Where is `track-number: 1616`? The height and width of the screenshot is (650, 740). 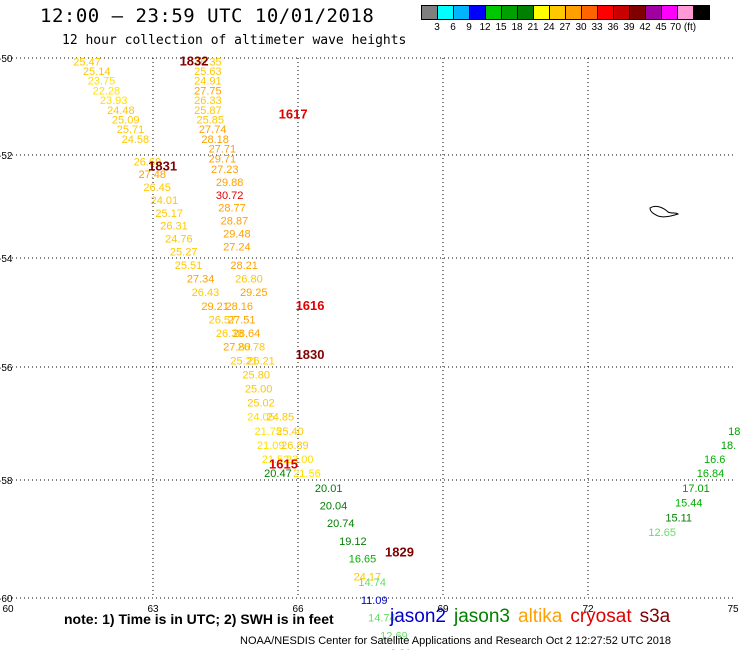
track-number: 1616 is located at coordinates (310, 305).